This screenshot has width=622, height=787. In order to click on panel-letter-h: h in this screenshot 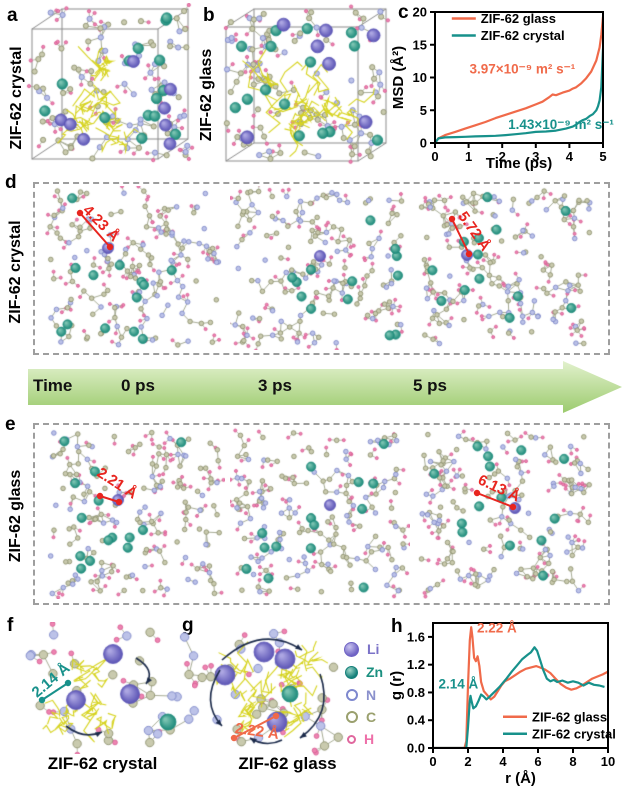, I will do `click(397, 626)`.